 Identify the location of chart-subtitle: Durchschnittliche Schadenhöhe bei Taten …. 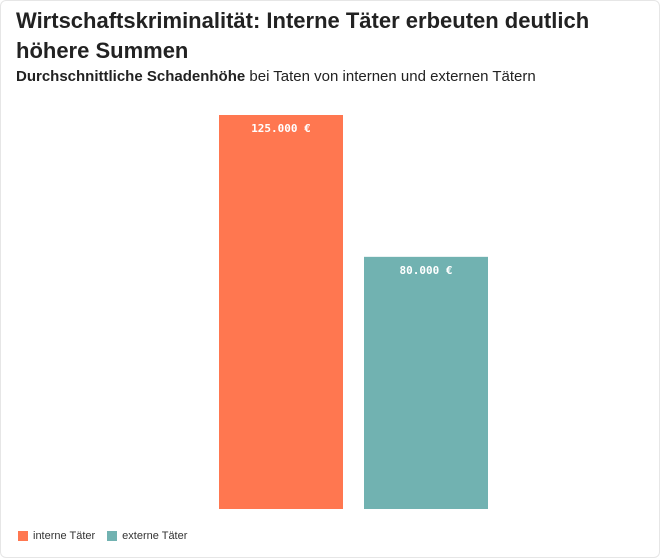
(331, 77).